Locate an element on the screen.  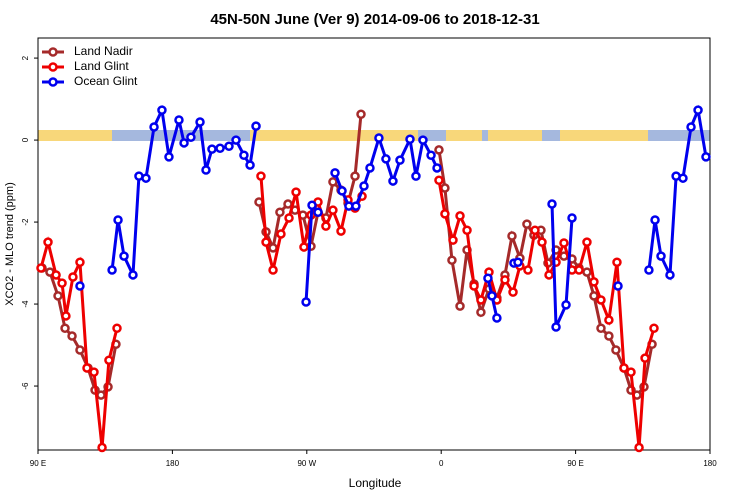
land-ocean-strip is located at coordinates (374, 135).